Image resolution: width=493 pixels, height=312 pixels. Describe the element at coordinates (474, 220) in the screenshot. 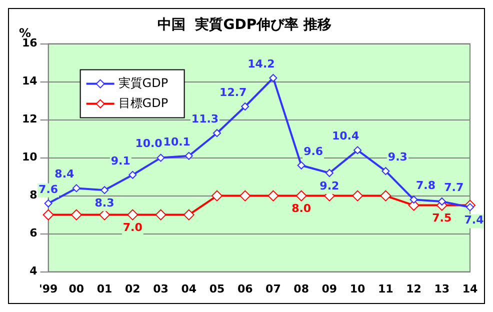

I see `data-label: 7.4` at that location.